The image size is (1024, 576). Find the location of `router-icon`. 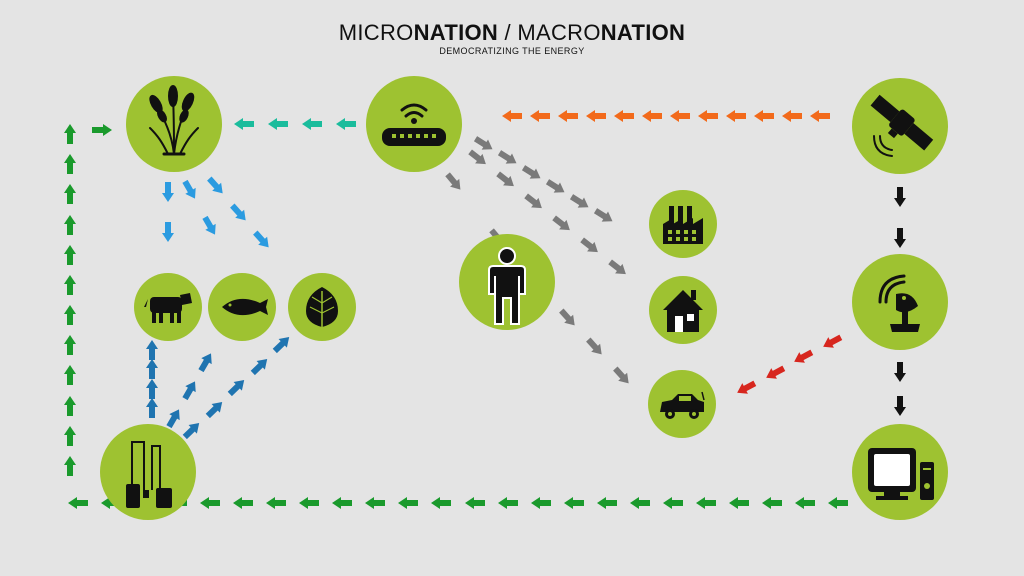

router-icon is located at coordinates (414, 124).